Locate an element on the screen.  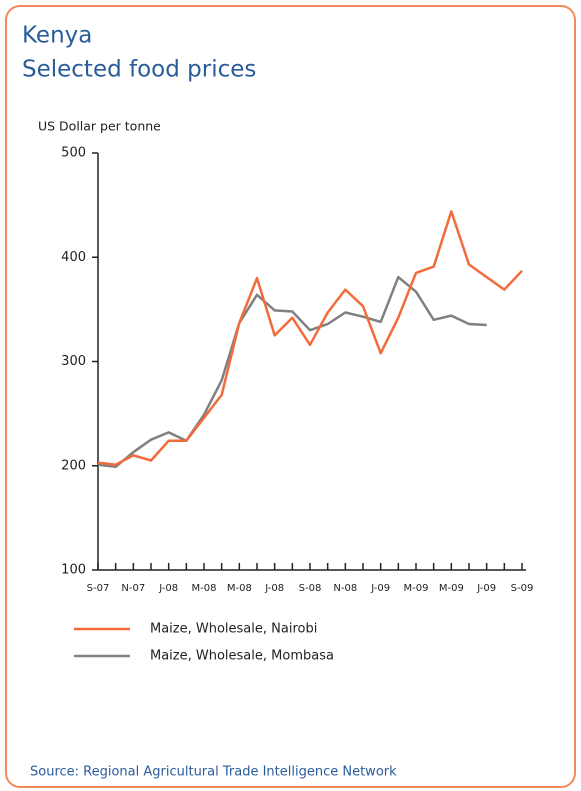
legend-label: Maize, Wholesale, Nairobi is located at coordinates (233, 629).